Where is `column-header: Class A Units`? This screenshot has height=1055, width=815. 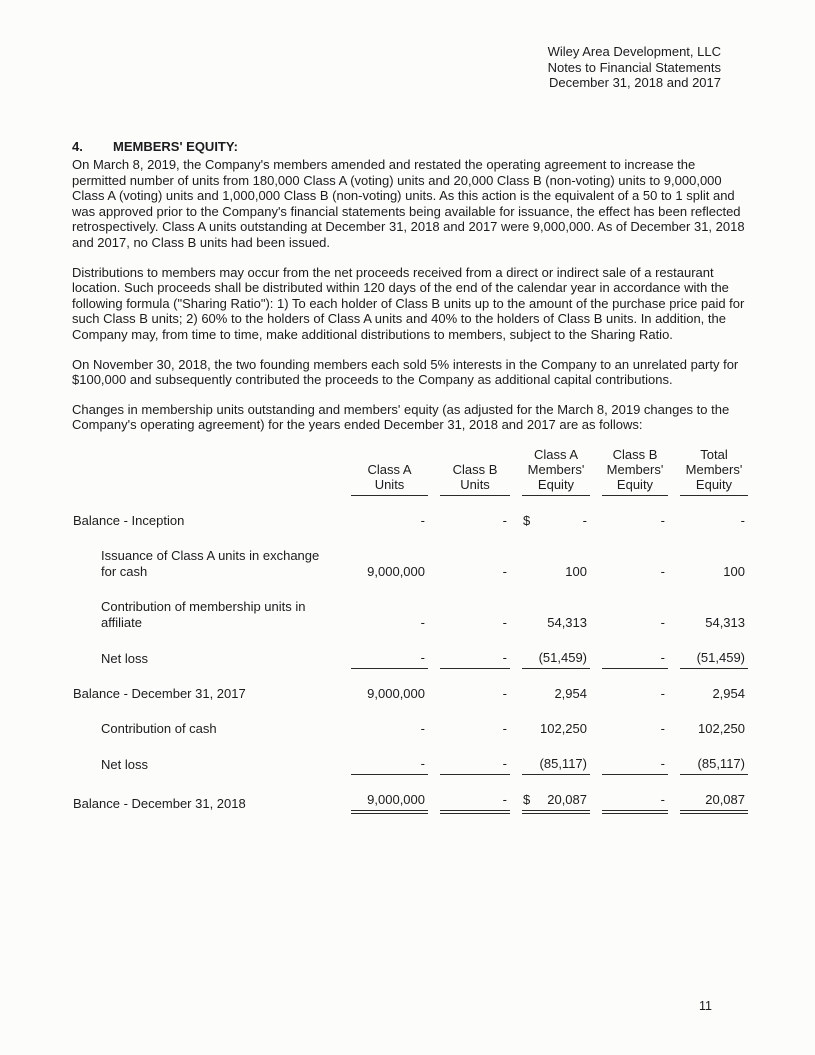 column-header: Class A Units is located at coordinates (389, 471).